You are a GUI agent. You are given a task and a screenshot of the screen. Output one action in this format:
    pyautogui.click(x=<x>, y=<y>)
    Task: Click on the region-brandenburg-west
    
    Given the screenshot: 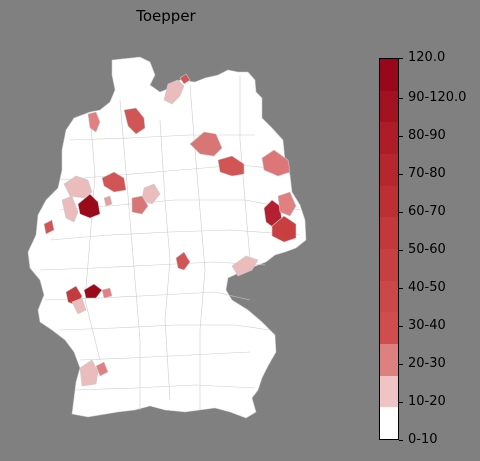 What is the action you would take?
    pyautogui.click(x=231, y=166)
    